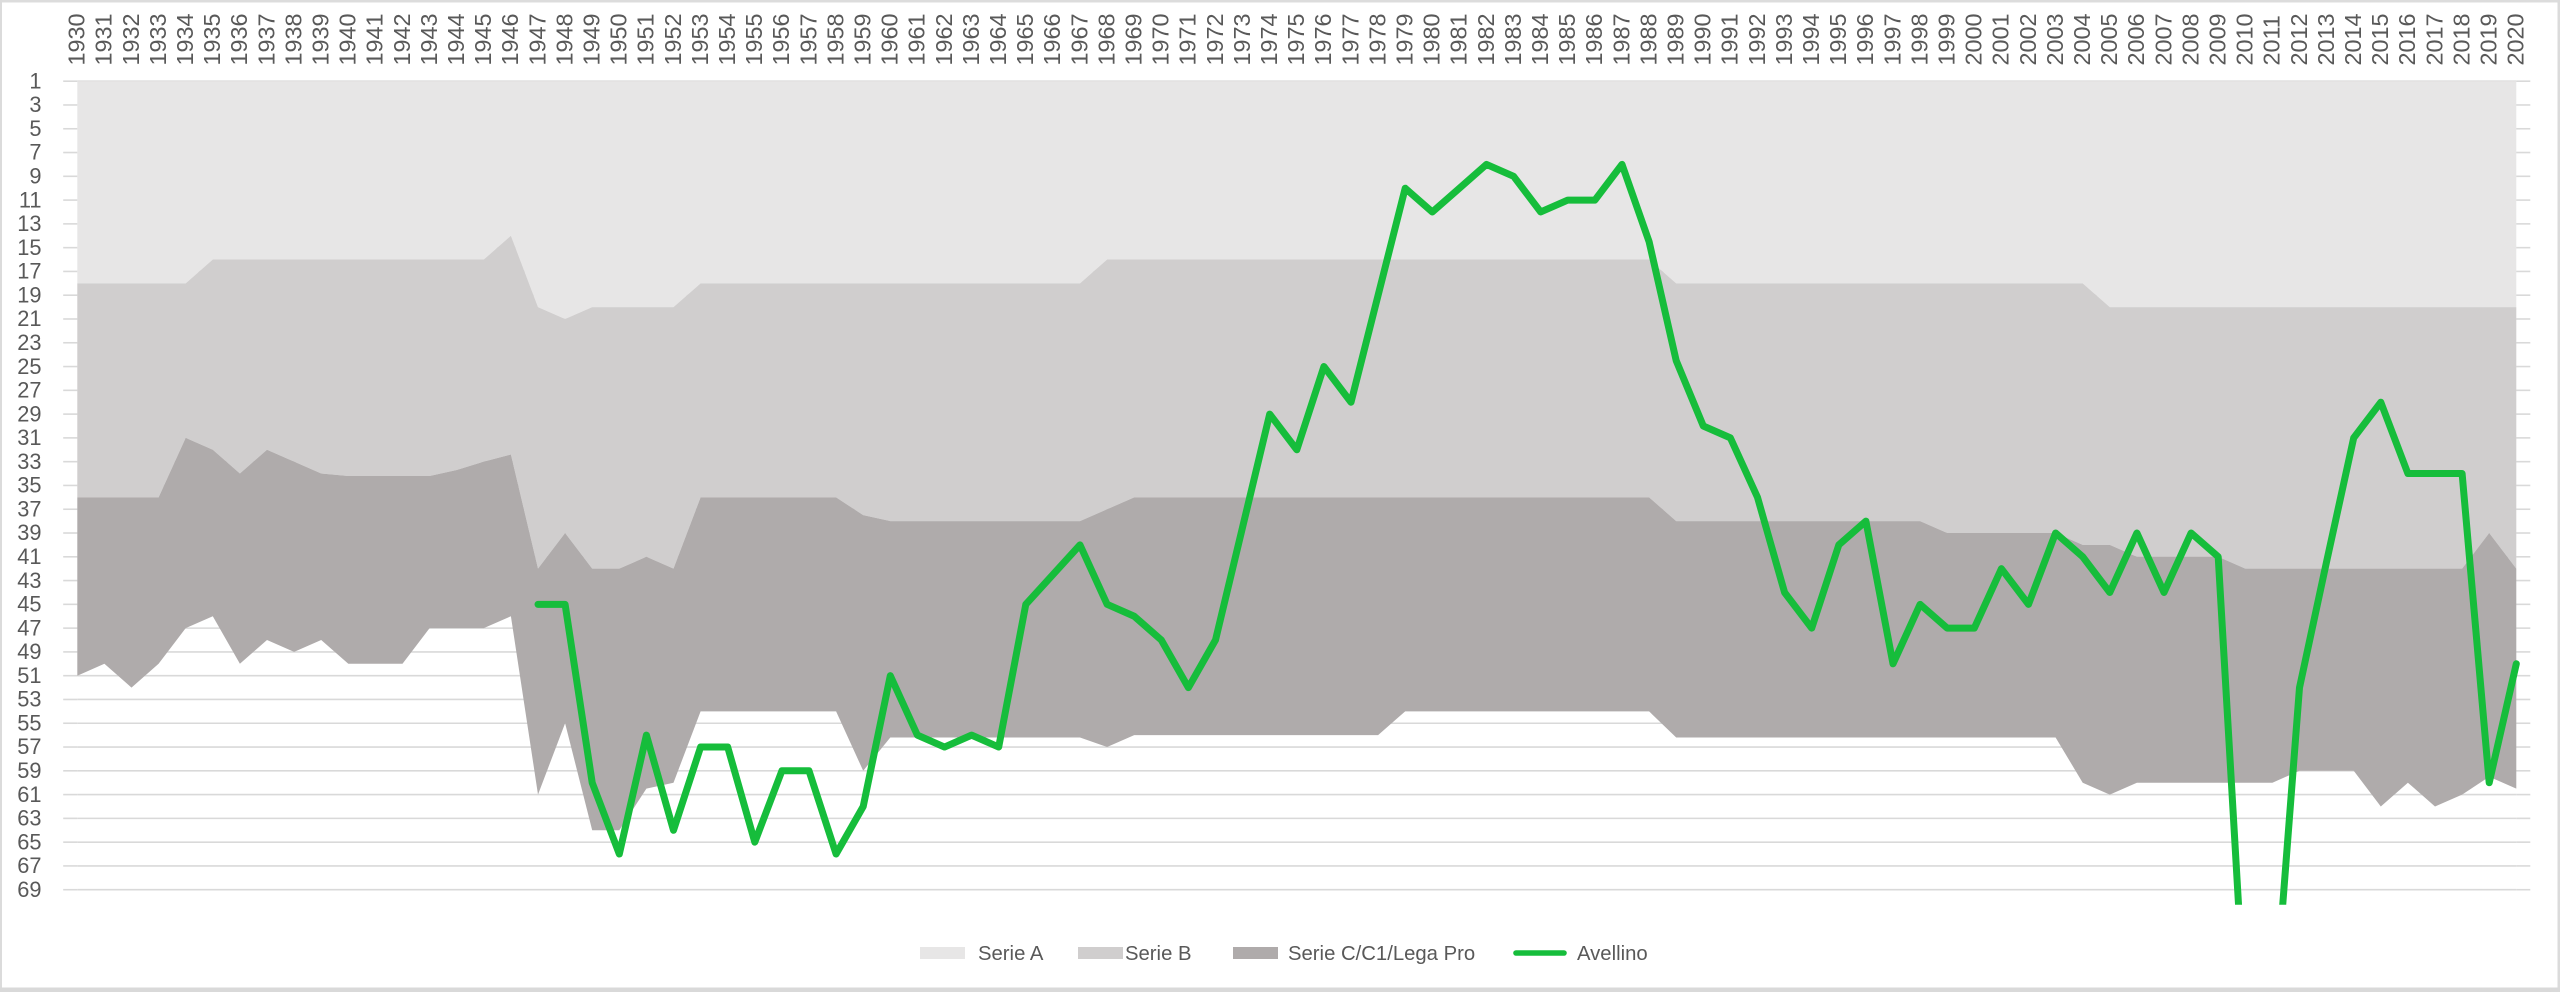 This screenshot has width=2560, height=992. What do you see at coordinates (29, 294) in the screenshot?
I see `svg-text: 19` at bounding box center [29, 294].